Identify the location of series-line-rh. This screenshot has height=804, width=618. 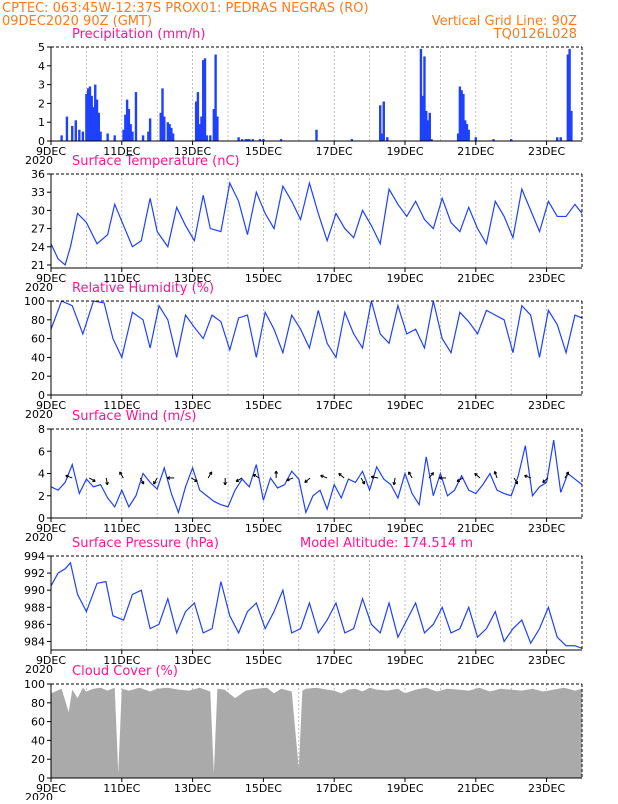
(316, 329).